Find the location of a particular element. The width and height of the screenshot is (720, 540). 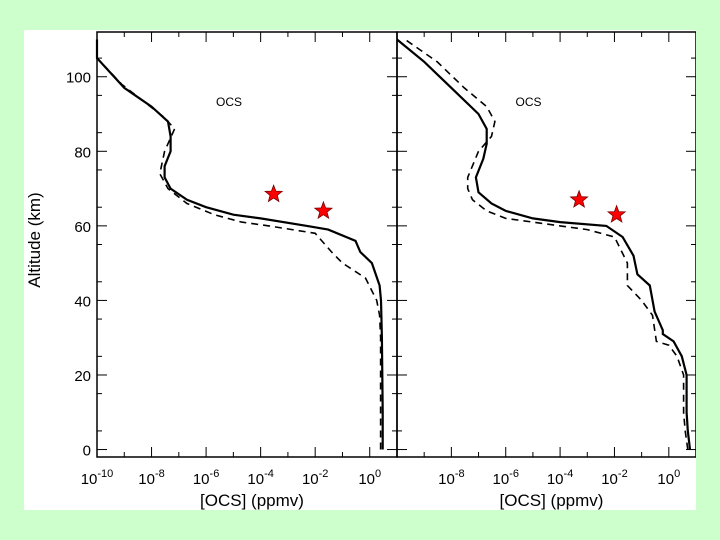

y-tick-label: 20 is located at coordinates (82, 376).